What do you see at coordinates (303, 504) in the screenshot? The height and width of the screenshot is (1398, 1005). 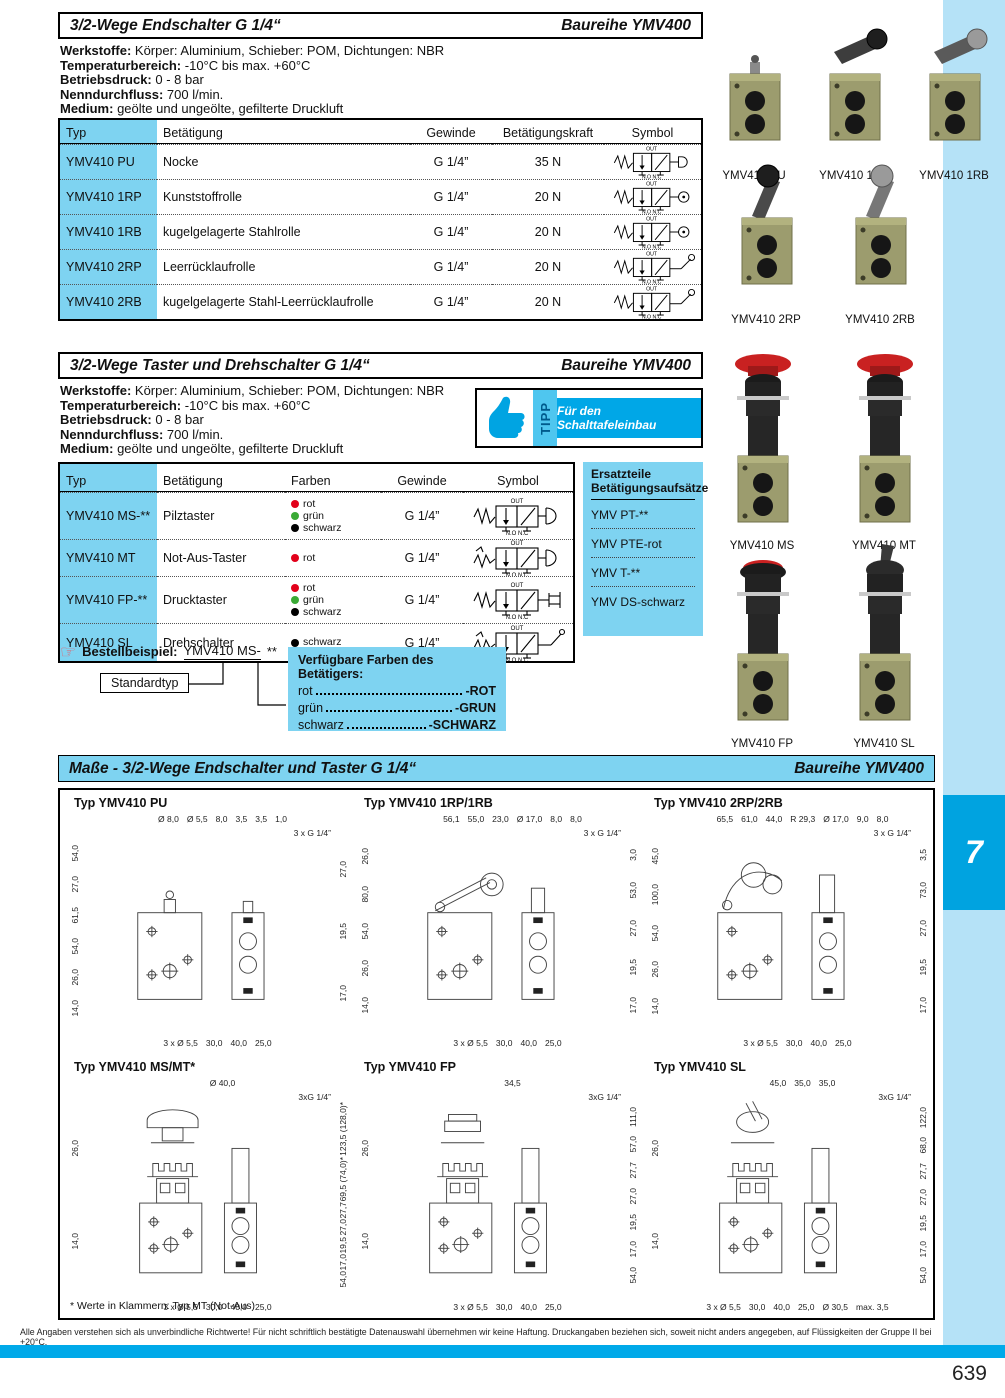 I see `color-option: rot` at bounding box center [303, 504].